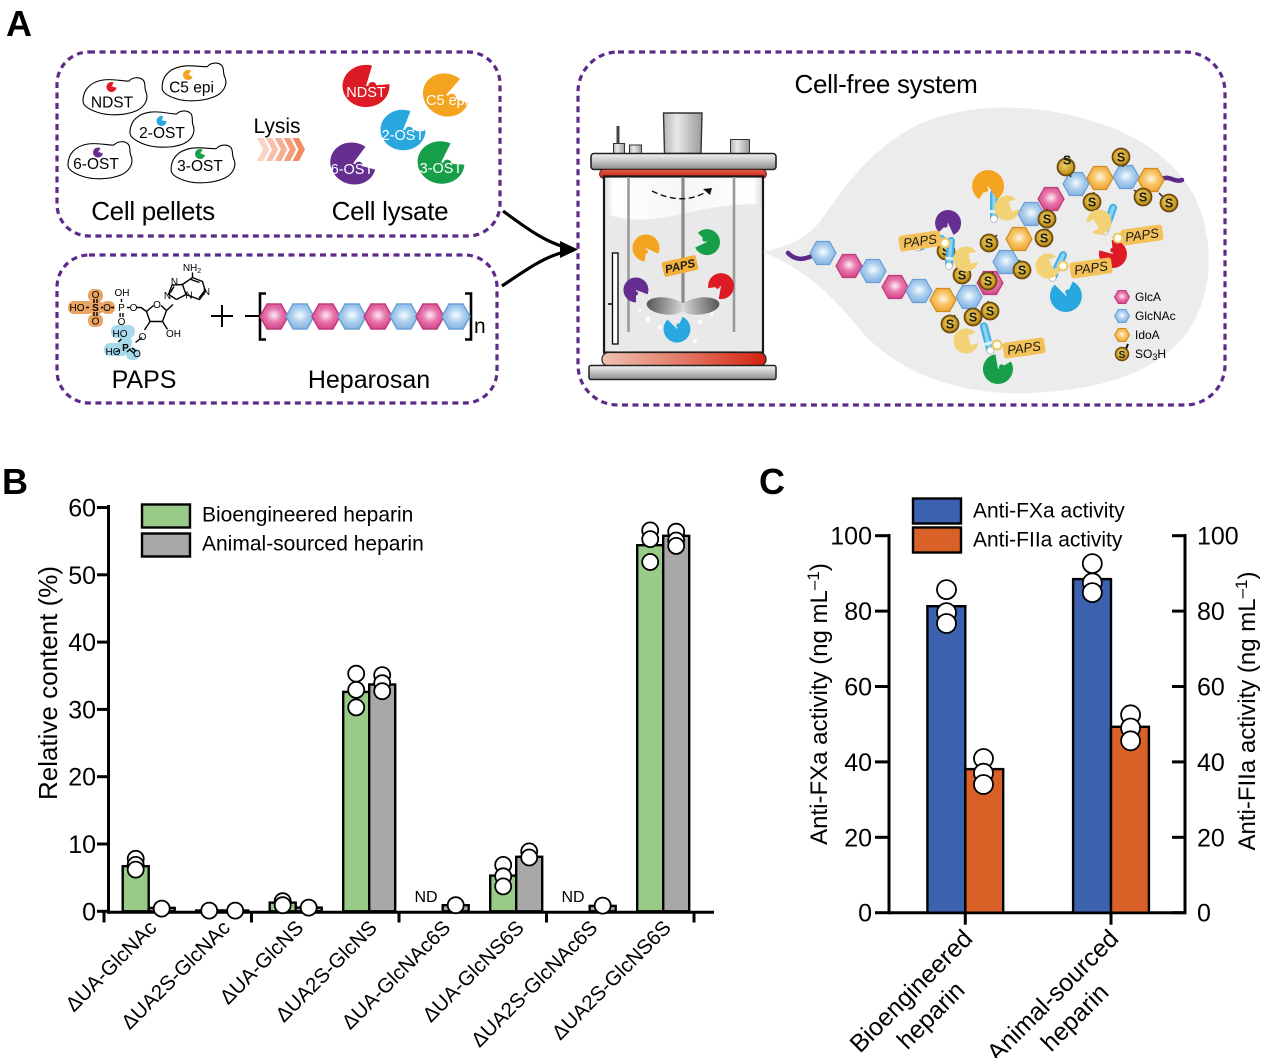 The image size is (1268, 1058). Describe the element at coordinates (82, 845) in the screenshot. I see `svg-text: 10` at that location.